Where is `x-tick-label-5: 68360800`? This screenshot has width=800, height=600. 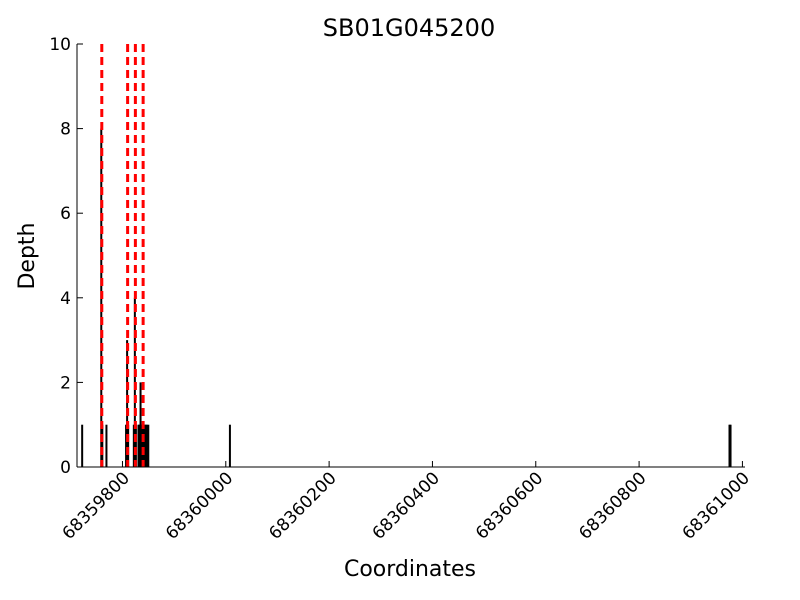 x-tick-label-5: 68360800 is located at coordinates (612, 505).